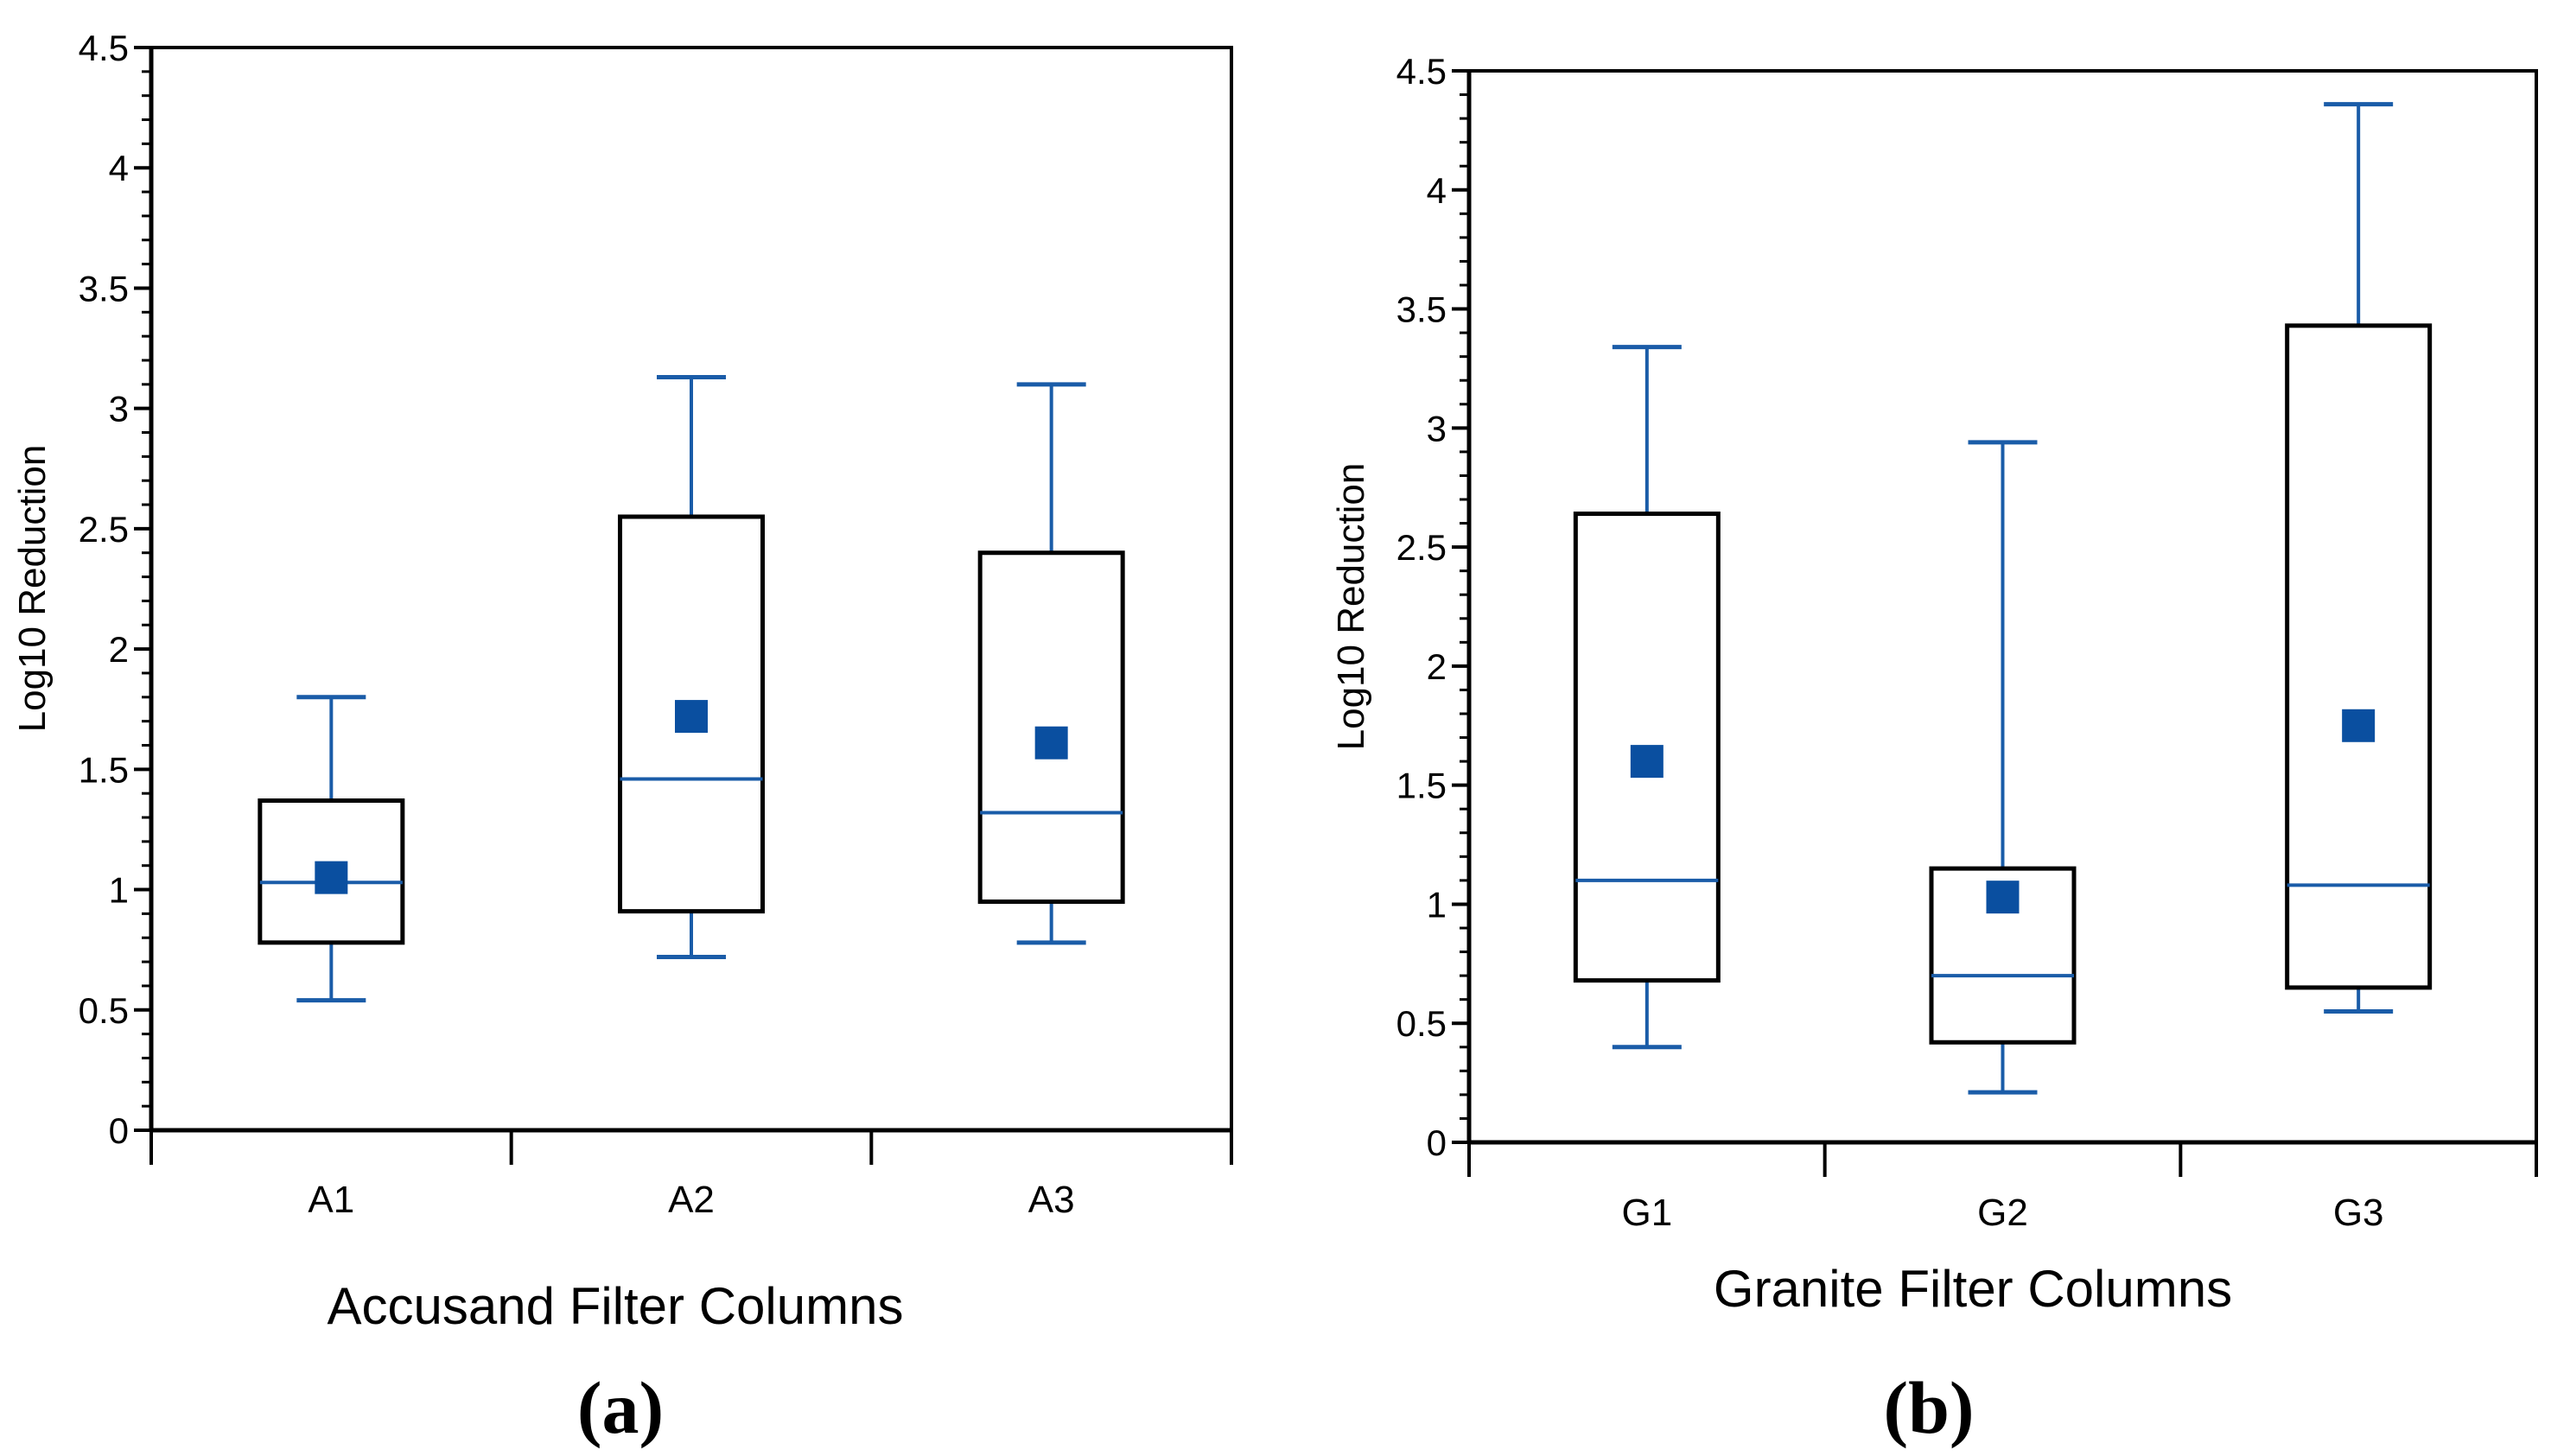 The width and height of the screenshot is (2551, 1456). What do you see at coordinates (2359, 656) in the screenshot?
I see `box-iqr` at bounding box center [2359, 656].